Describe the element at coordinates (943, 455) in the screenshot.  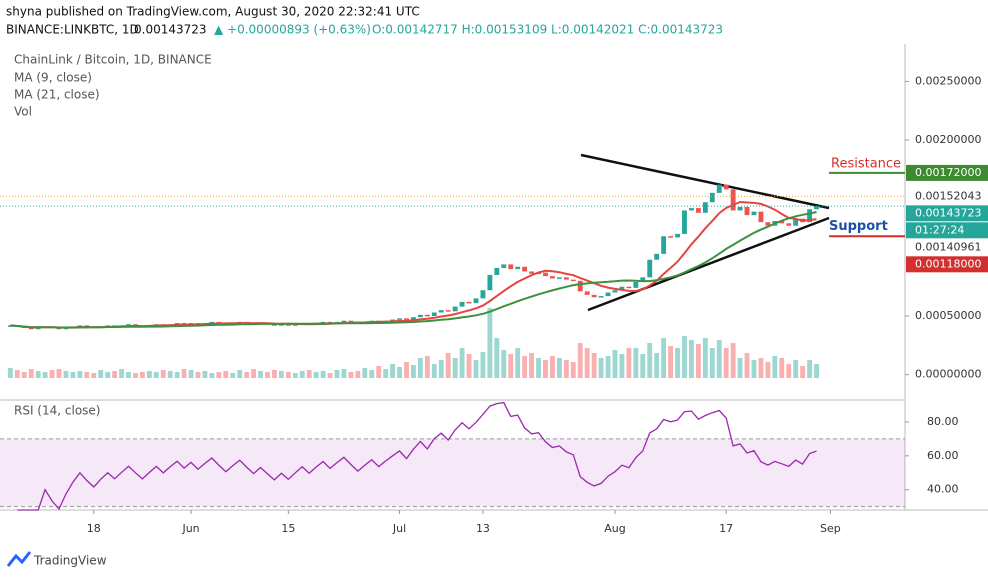
I see `rsi-tick-label: 60.00` at that location.